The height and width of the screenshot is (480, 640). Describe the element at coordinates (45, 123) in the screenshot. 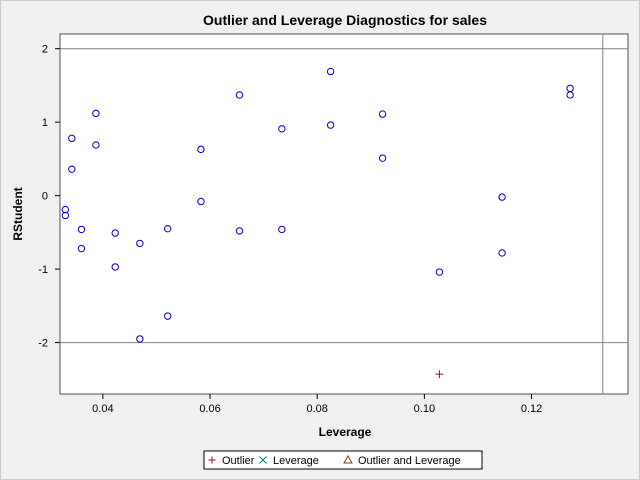

I see `y-tick-label: 1` at that location.